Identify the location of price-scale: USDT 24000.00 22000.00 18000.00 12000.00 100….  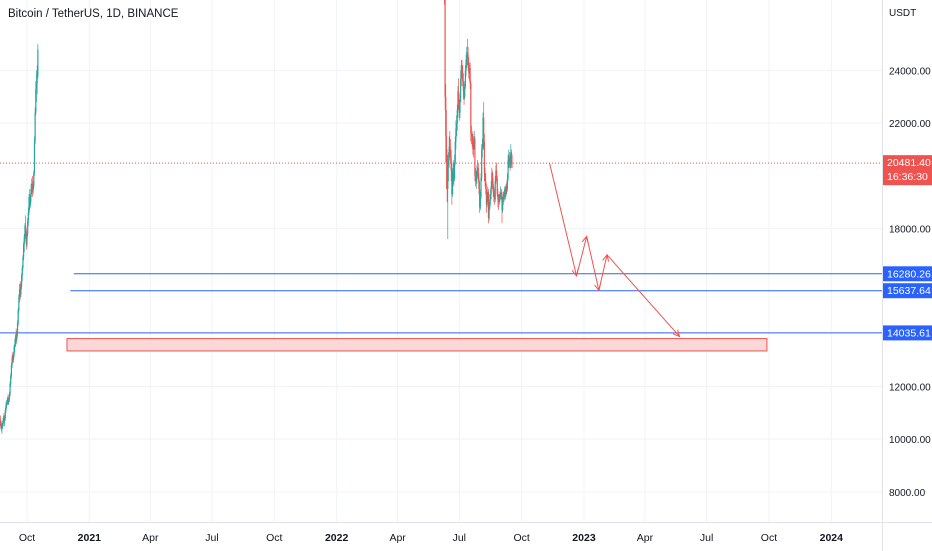
(907, 261).